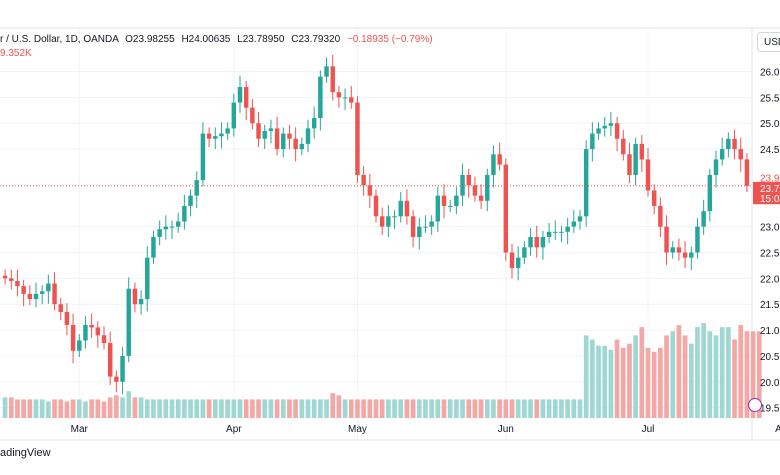  I want to click on y-tick-label: 26.0, so click(770, 73).